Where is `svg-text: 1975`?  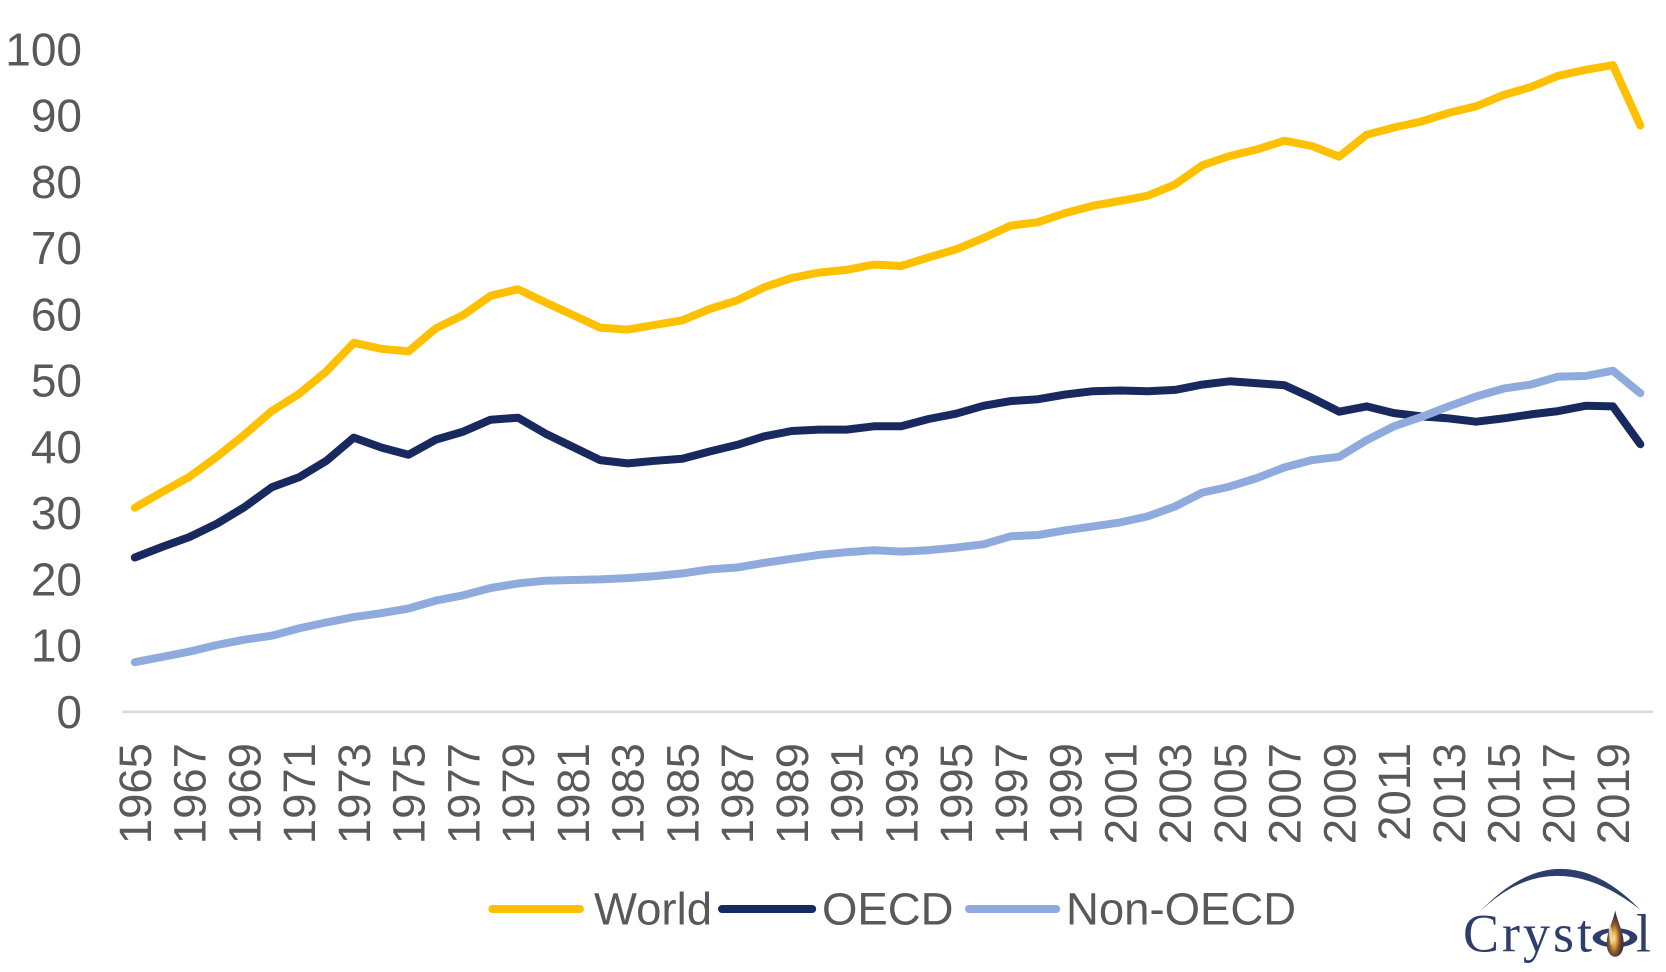 svg-text: 1975 is located at coordinates (409, 793).